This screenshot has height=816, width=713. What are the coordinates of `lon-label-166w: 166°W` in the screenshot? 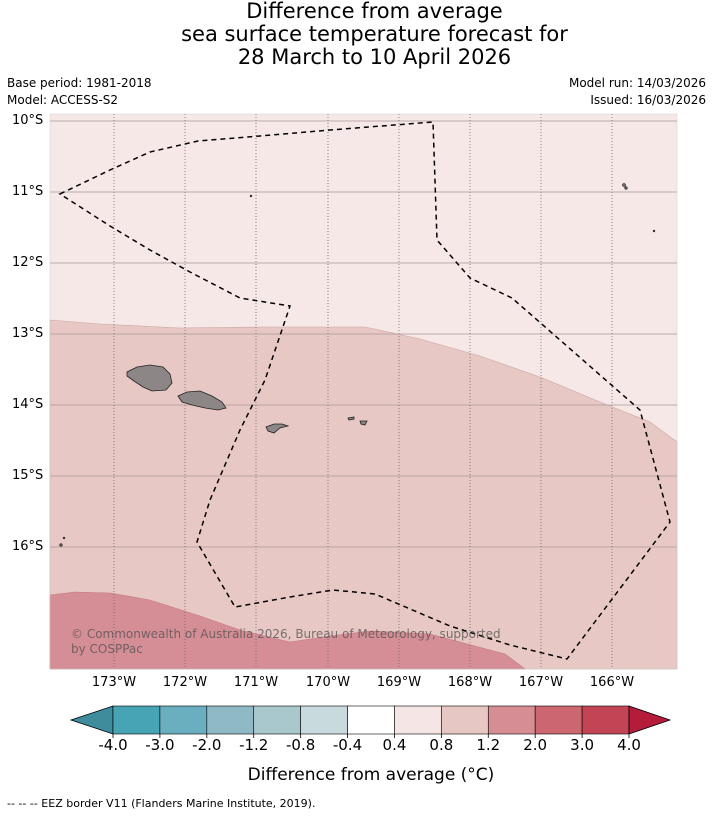 It's located at (612, 682).